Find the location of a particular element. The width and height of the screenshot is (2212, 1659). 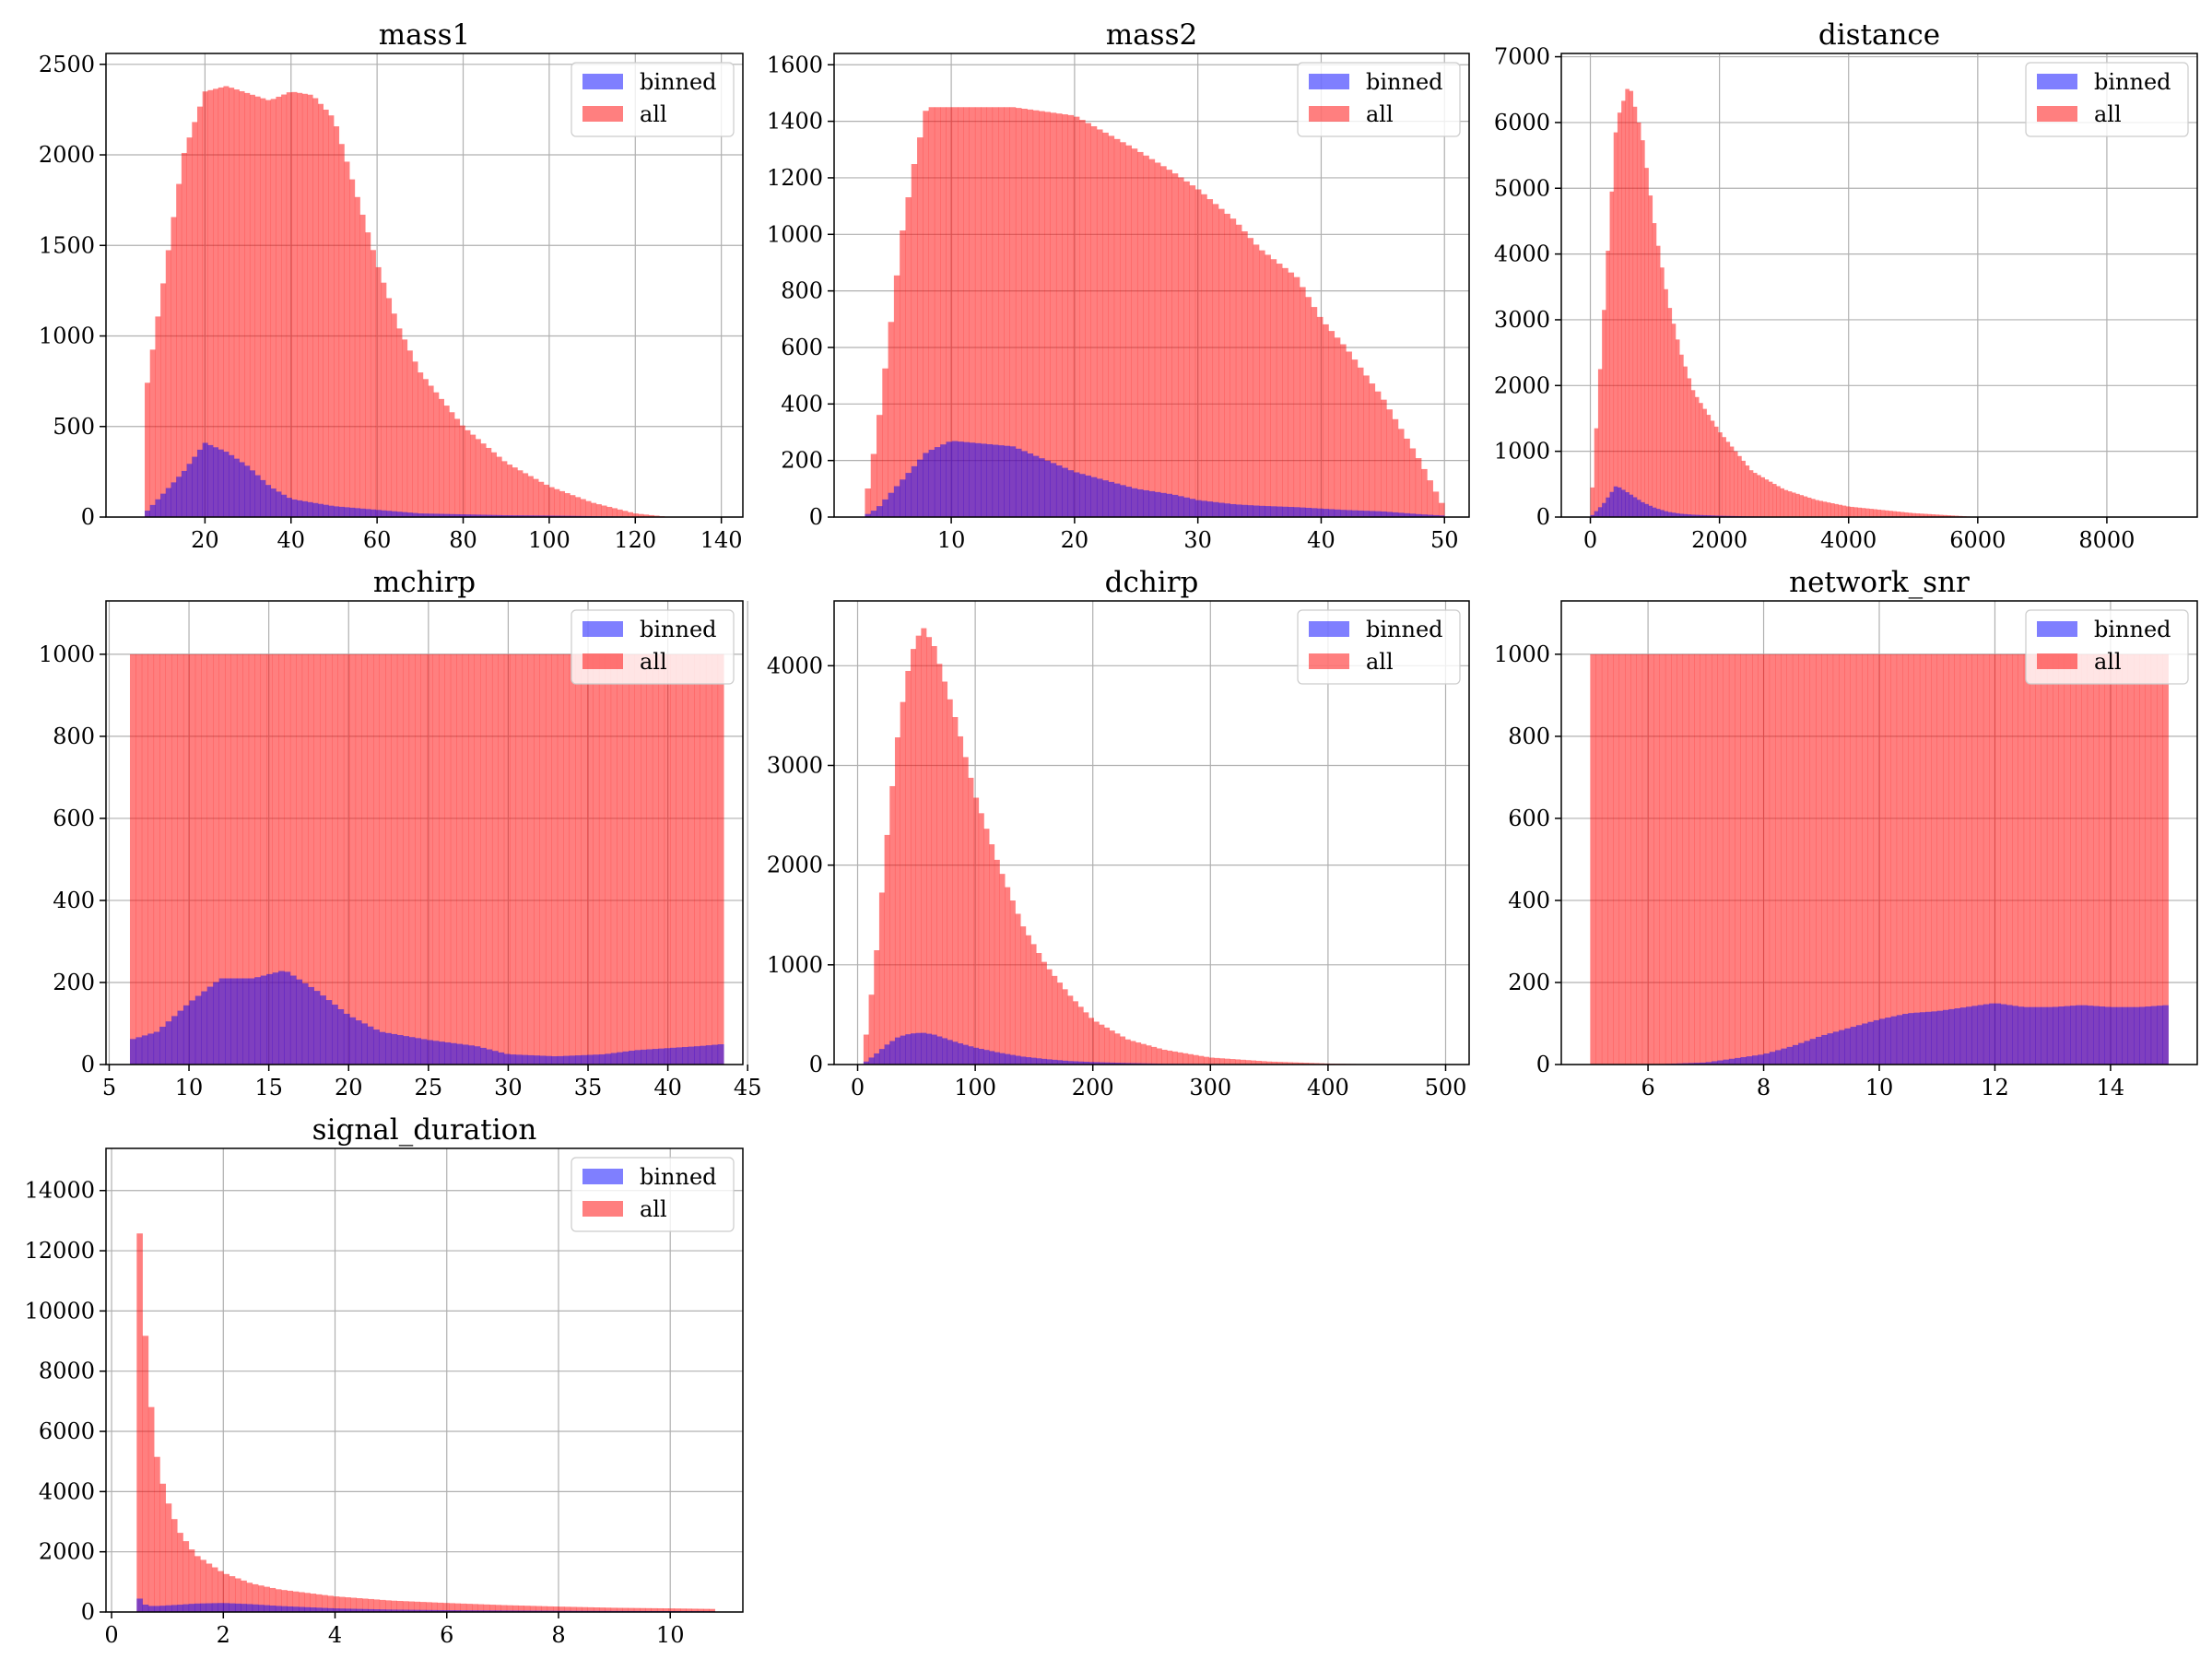

x-tick-label: 80 is located at coordinates (463, 540).